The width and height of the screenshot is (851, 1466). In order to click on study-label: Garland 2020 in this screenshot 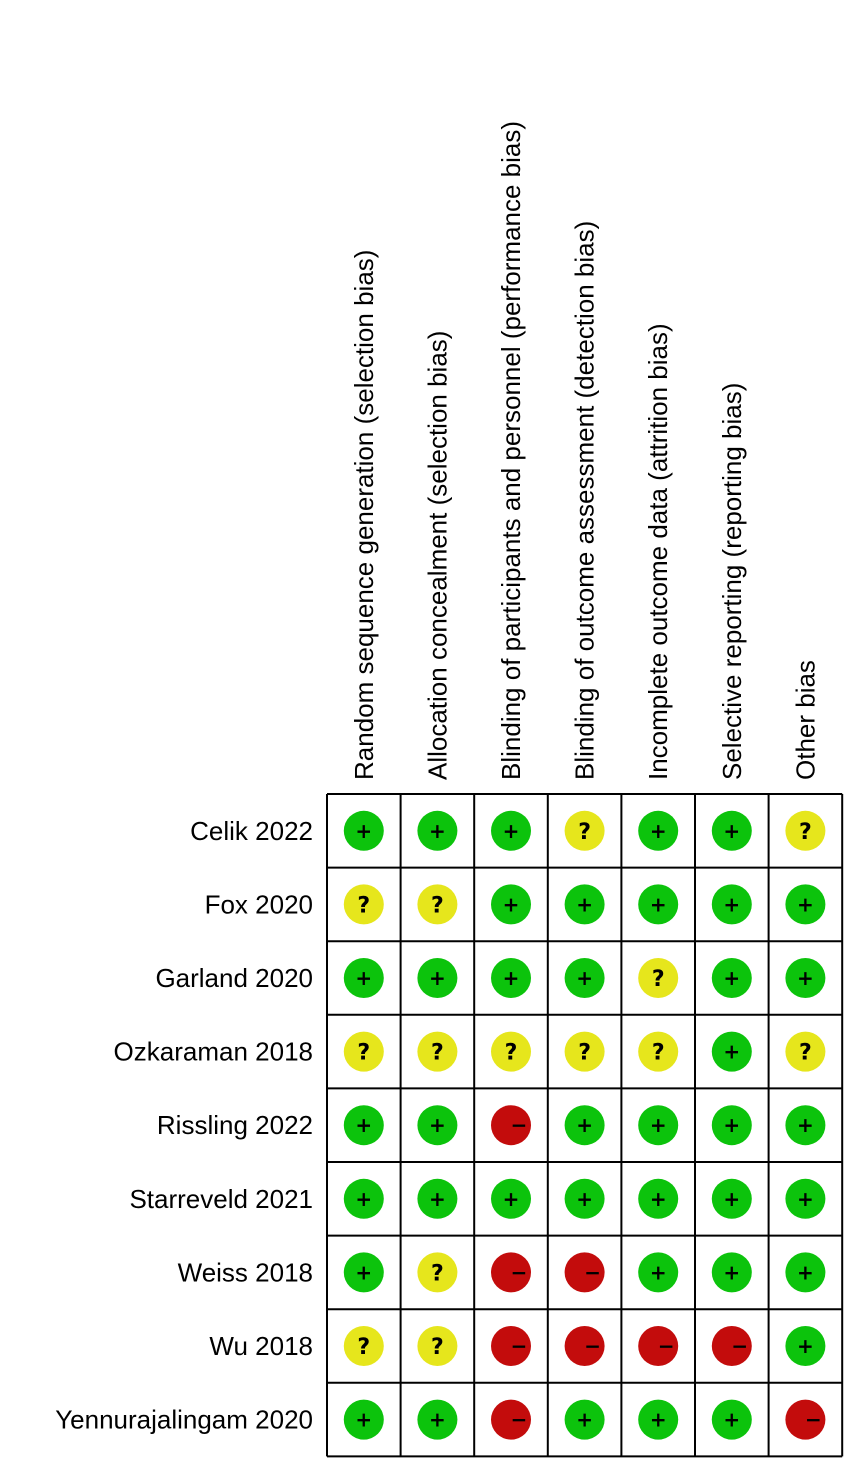, I will do `click(234, 978)`.